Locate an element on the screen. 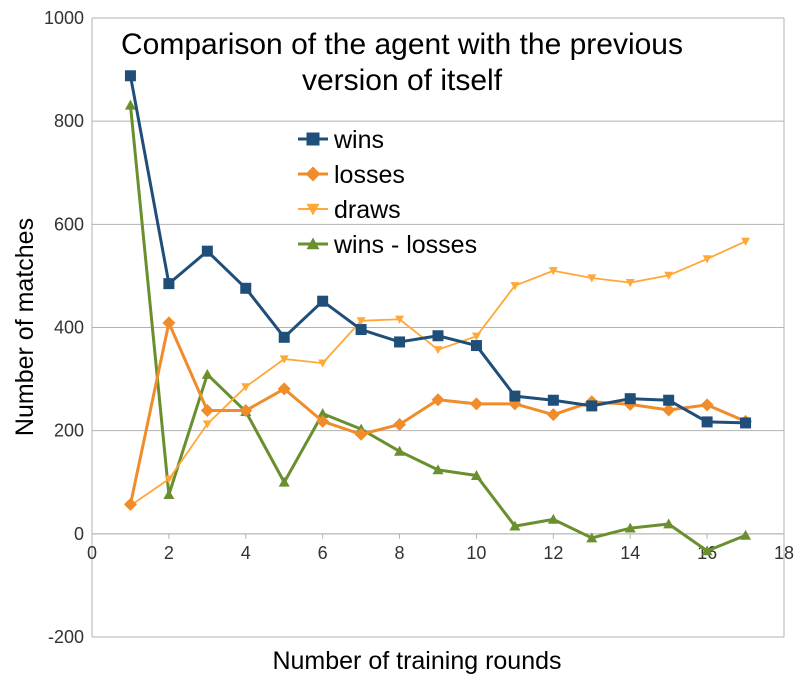 This screenshot has height=681, width=801. y-axis-title: Number of matches is located at coordinates (25, 327).